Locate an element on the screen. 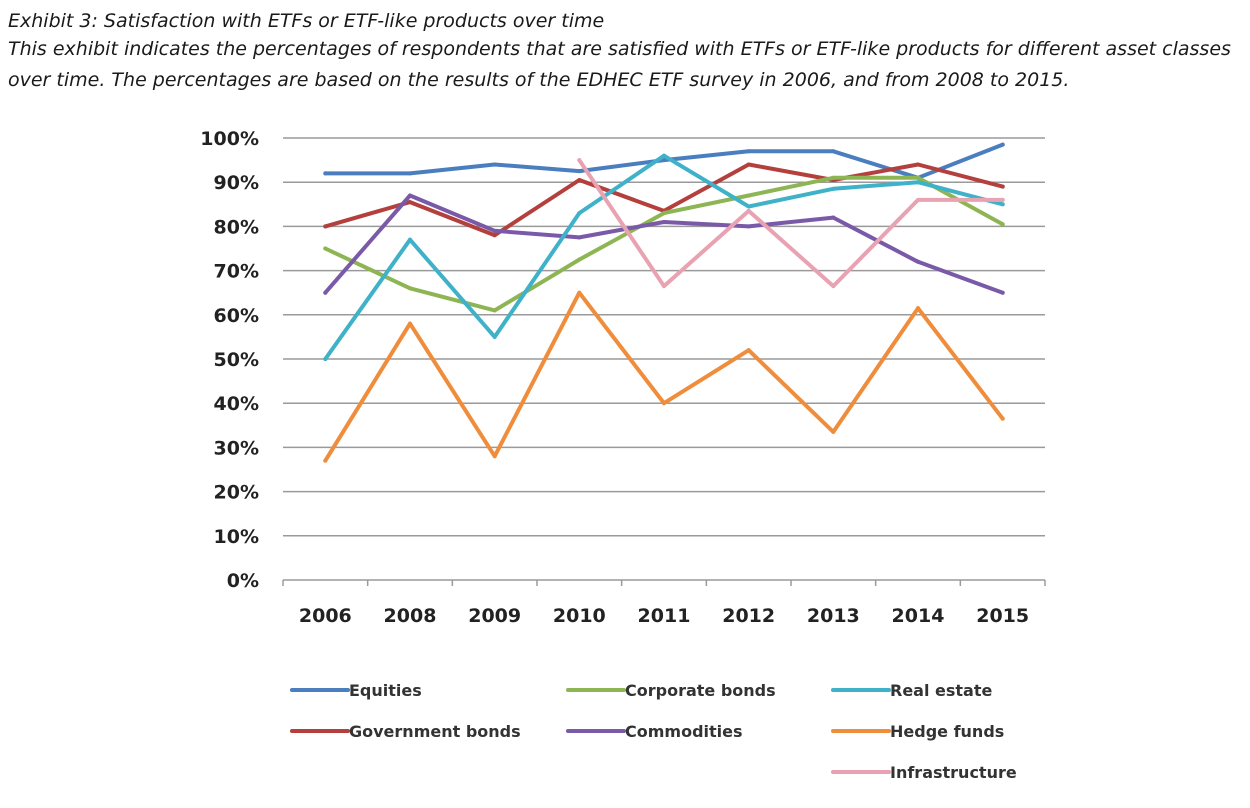  x-tick-label: 2011 is located at coordinates (664, 616).